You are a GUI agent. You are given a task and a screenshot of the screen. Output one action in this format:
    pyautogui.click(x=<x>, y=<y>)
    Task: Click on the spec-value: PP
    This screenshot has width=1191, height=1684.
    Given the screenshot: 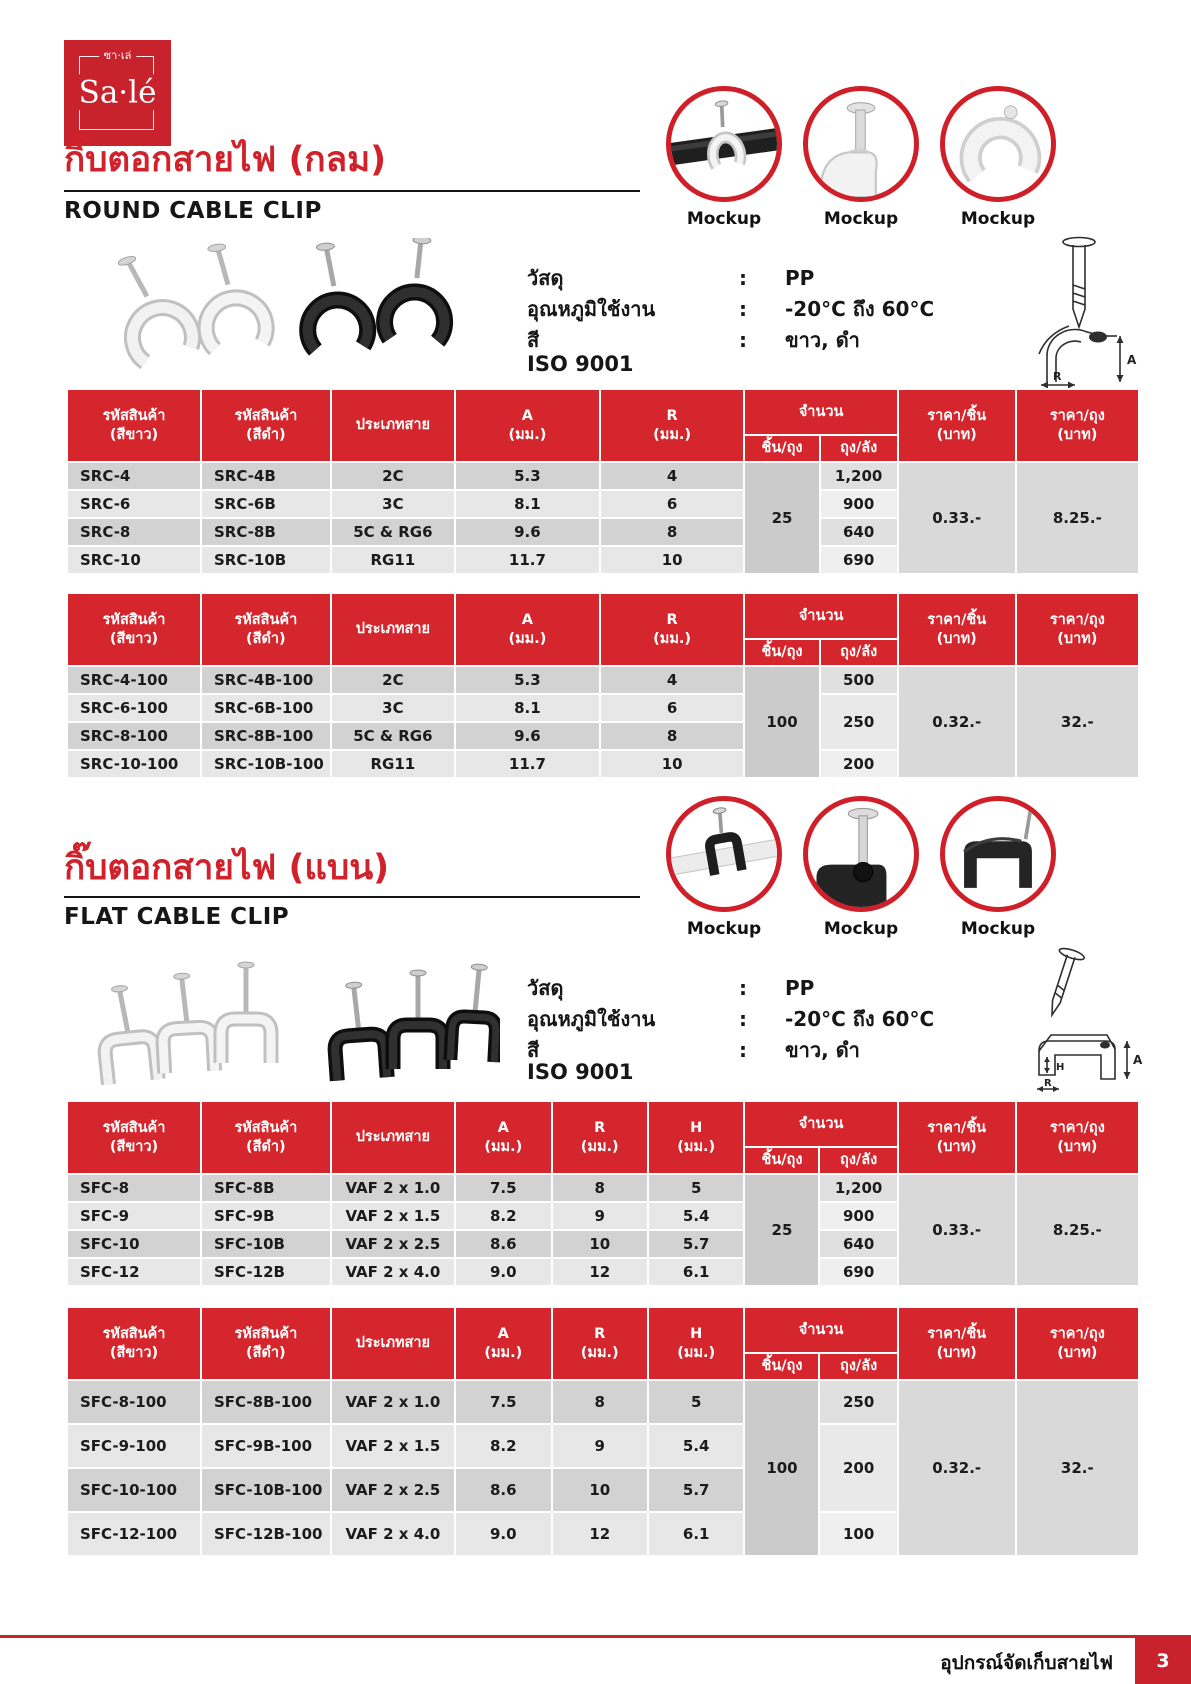 What is the action you would take?
    pyautogui.click(x=800, y=987)
    